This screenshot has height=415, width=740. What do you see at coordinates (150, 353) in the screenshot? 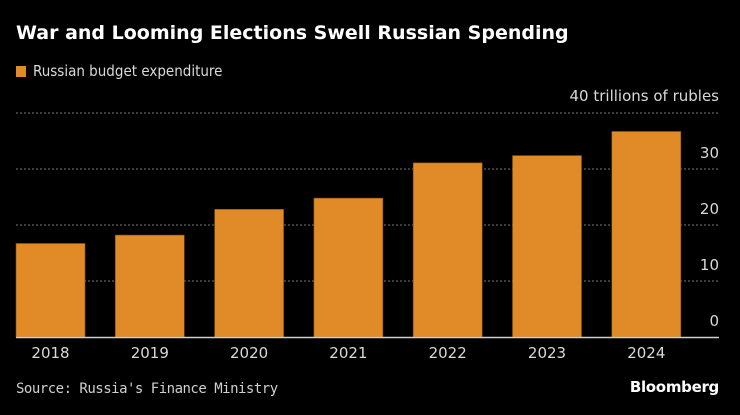
I see `x-tick-label: 2019` at bounding box center [150, 353].